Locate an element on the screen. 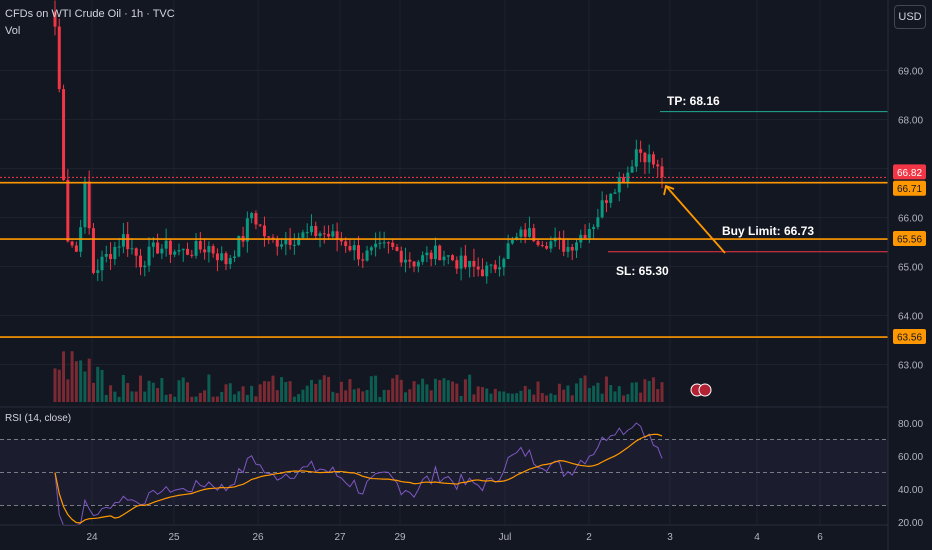  price-axis is located at coordinates (910, 275).